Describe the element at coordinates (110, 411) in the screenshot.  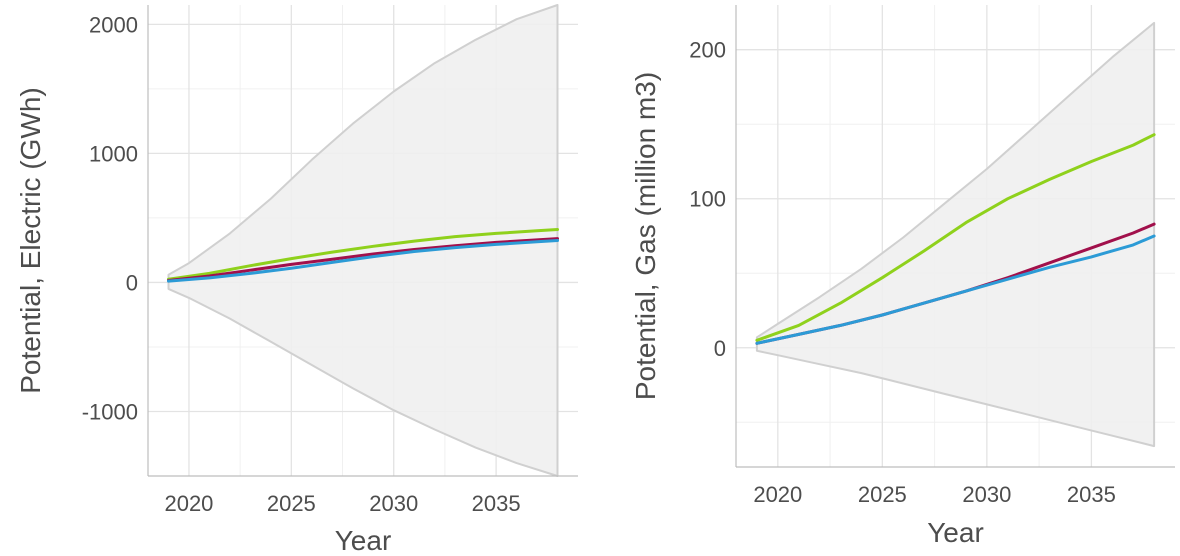
I see `y-tick-label: -1000` at that location.